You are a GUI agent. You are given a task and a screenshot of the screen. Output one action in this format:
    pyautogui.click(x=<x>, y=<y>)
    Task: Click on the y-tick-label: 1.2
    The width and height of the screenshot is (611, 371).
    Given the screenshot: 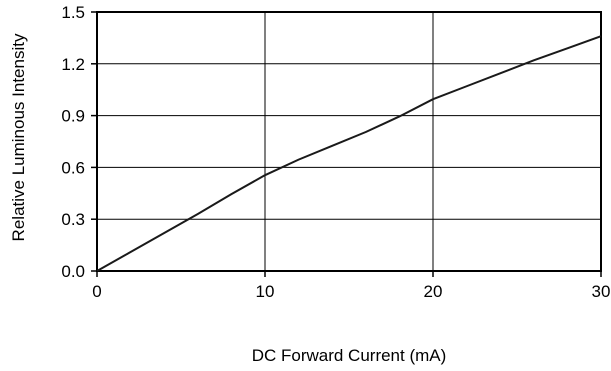 What is the action you would take?
    pyautogui.click(x=73, y=64)
    